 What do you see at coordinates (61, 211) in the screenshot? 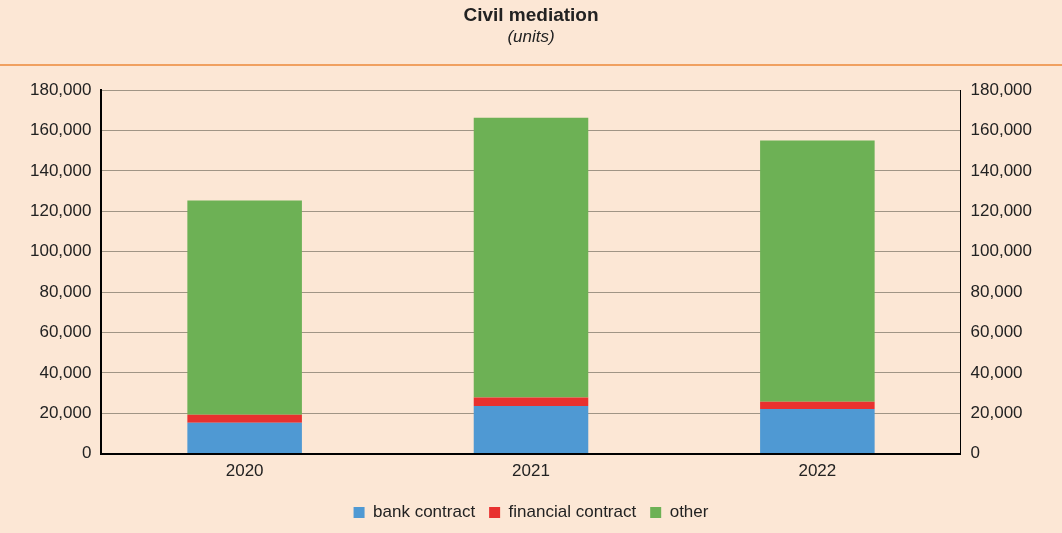
I see `y-tick-label: 120,000` at bounding box center [61, 211].